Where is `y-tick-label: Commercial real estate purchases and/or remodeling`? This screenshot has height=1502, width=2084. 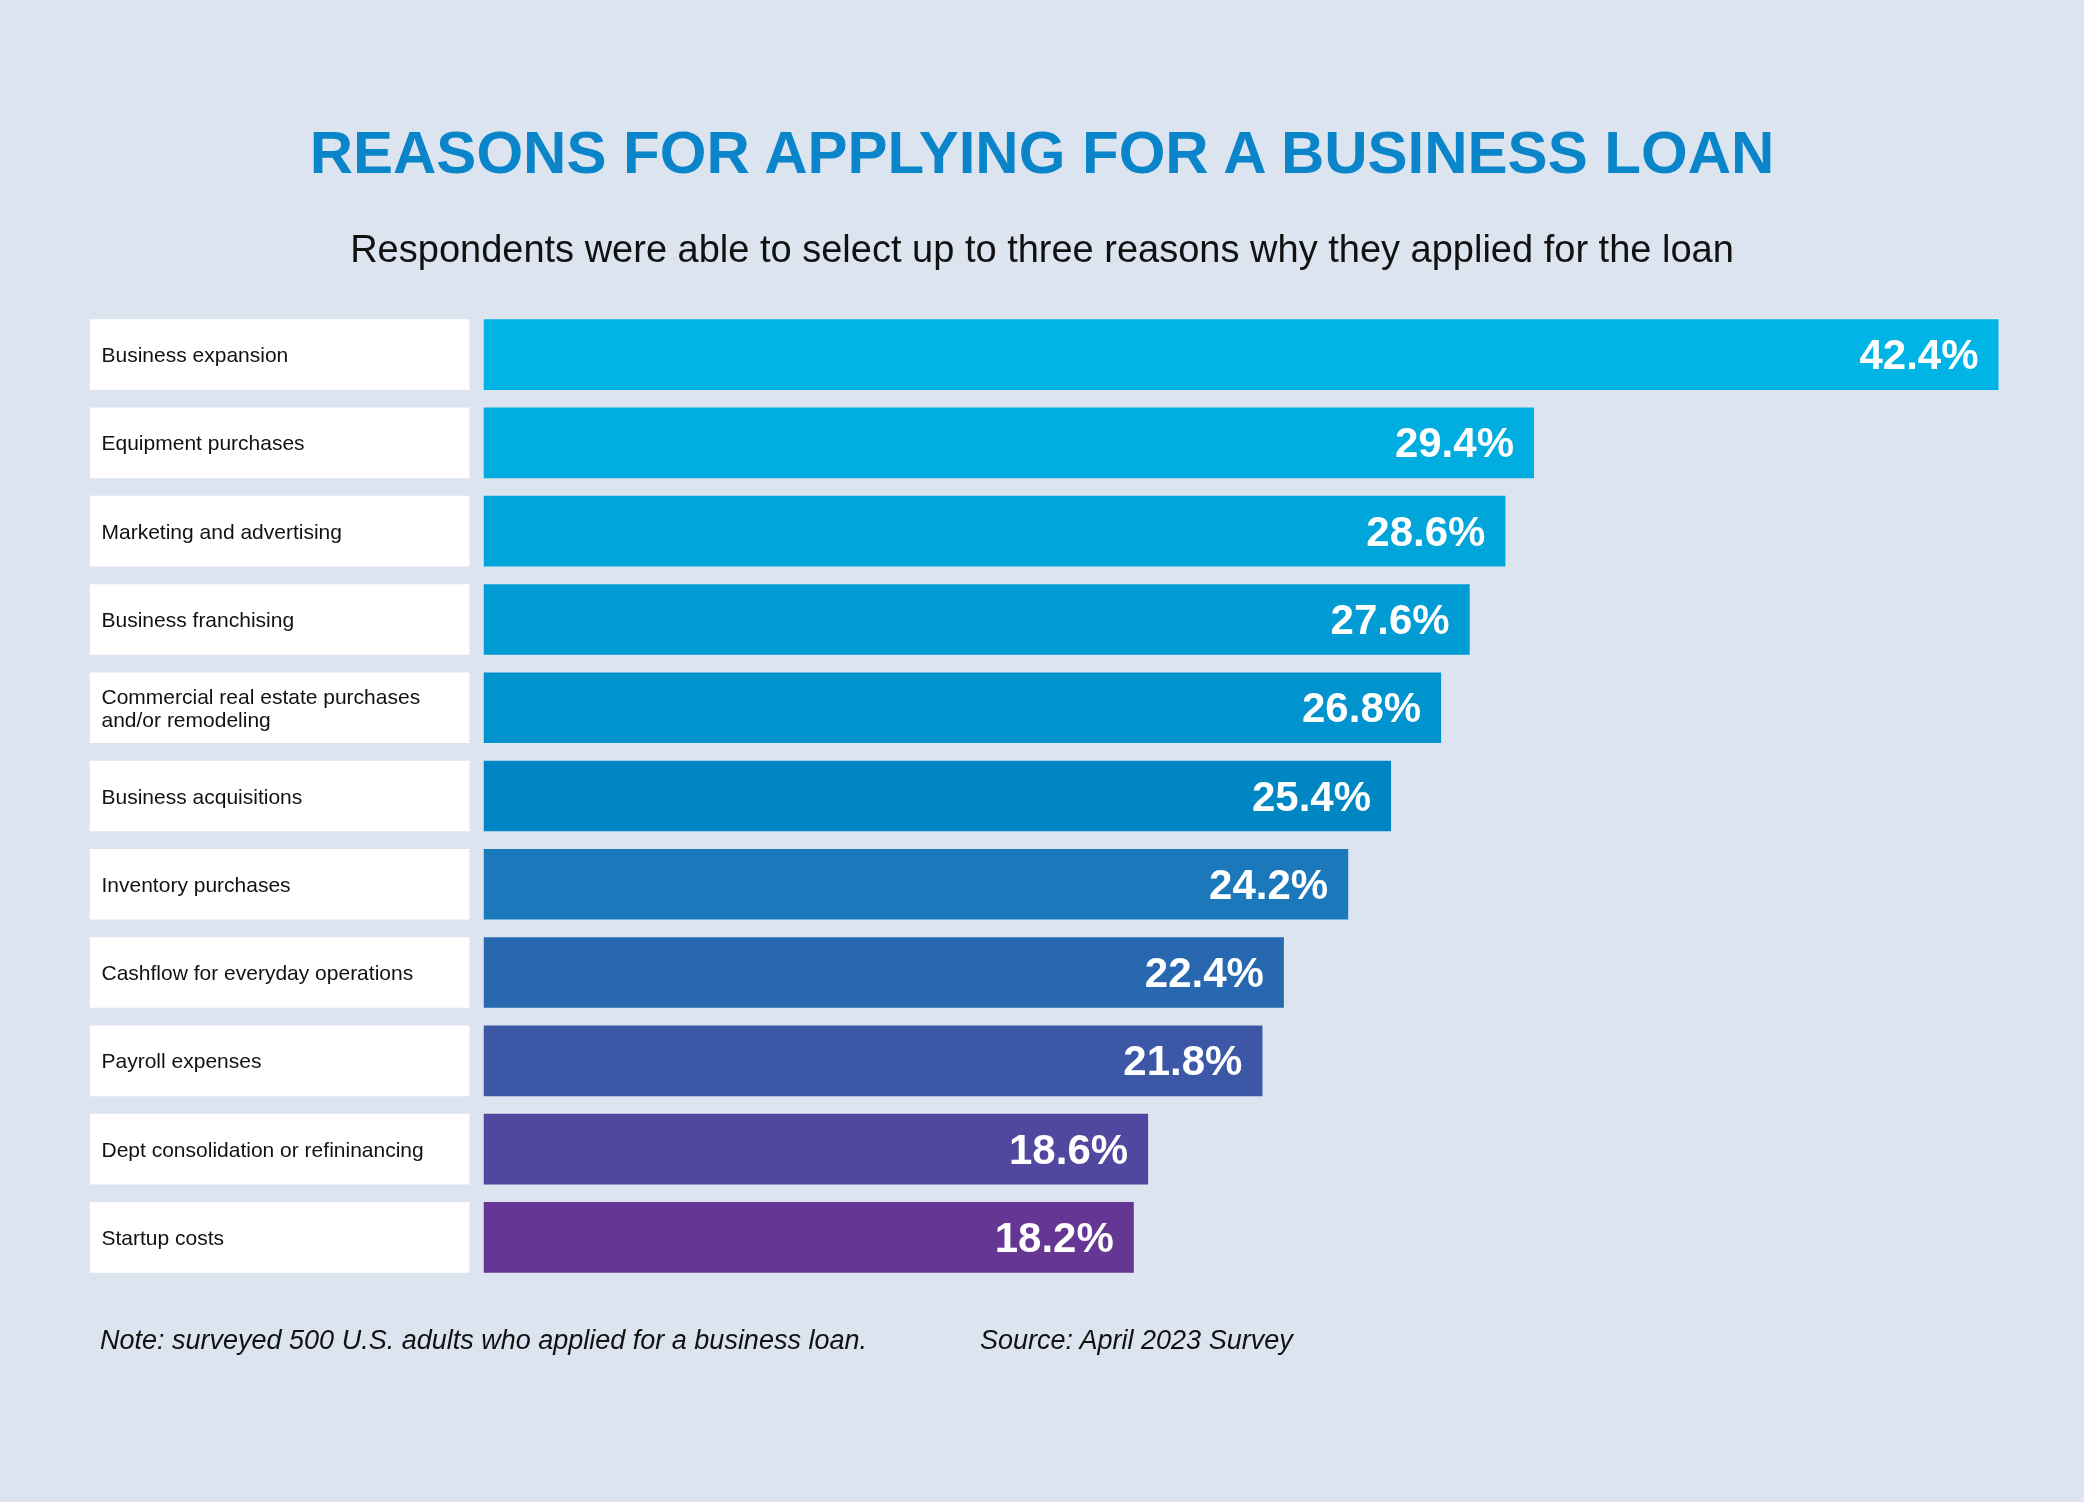 y-tick-label: Commercial real estate purchases and/or remodeling is located at coordinates (261, 707).